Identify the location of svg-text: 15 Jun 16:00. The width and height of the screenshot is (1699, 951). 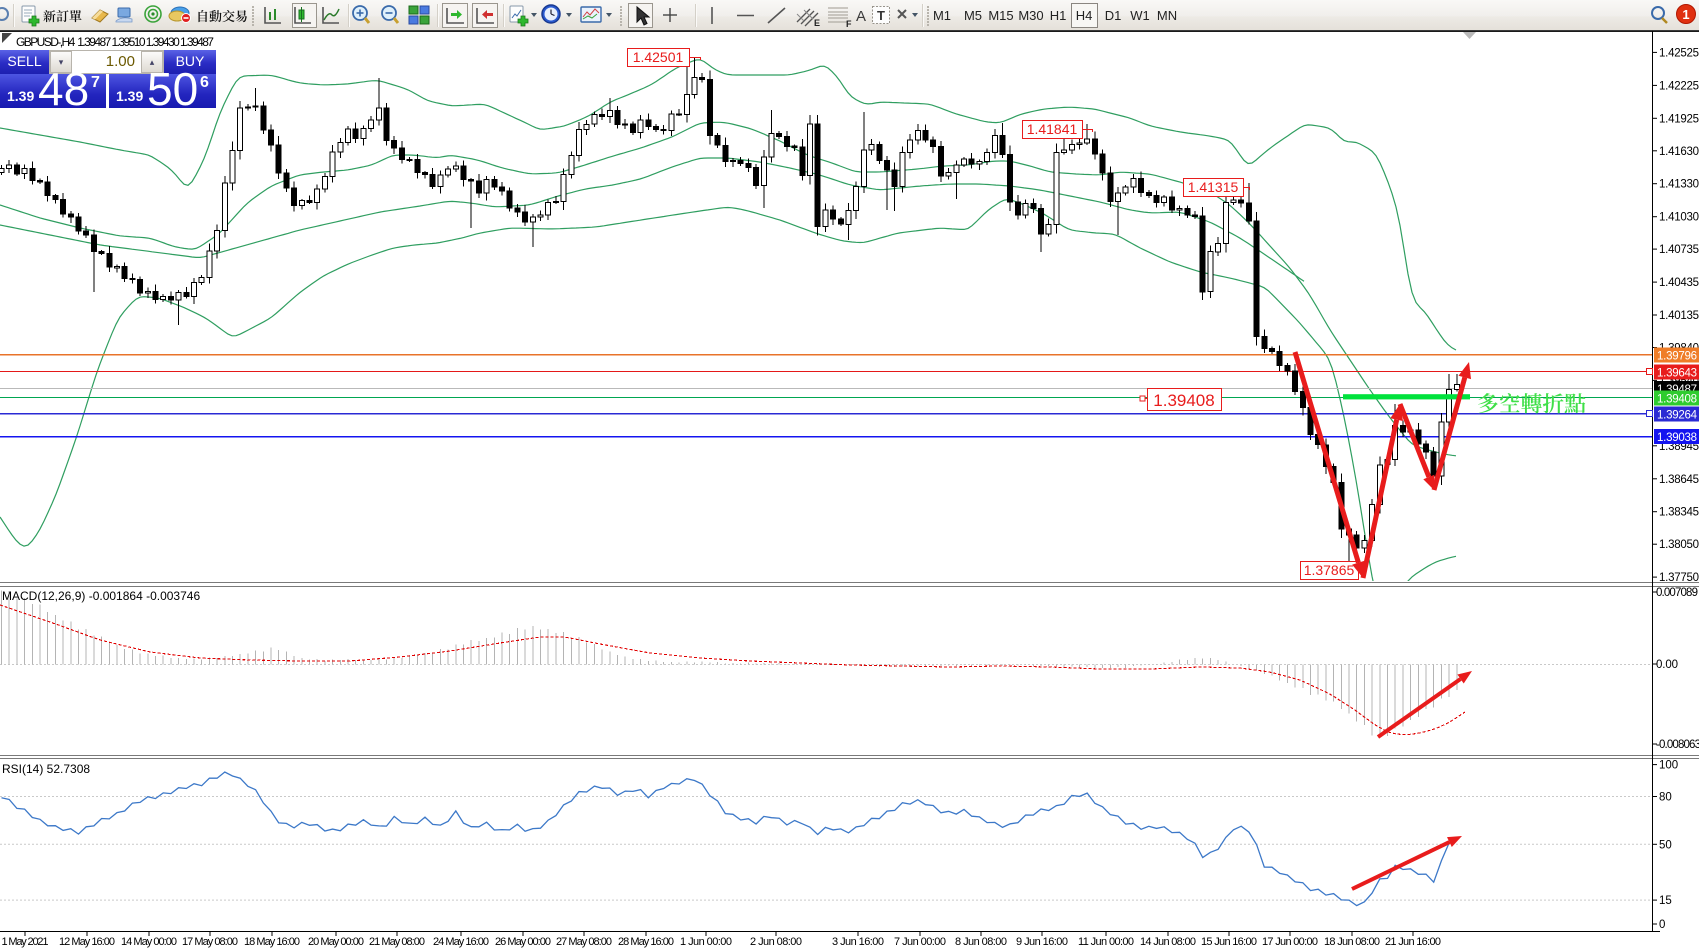
(1229, 942).